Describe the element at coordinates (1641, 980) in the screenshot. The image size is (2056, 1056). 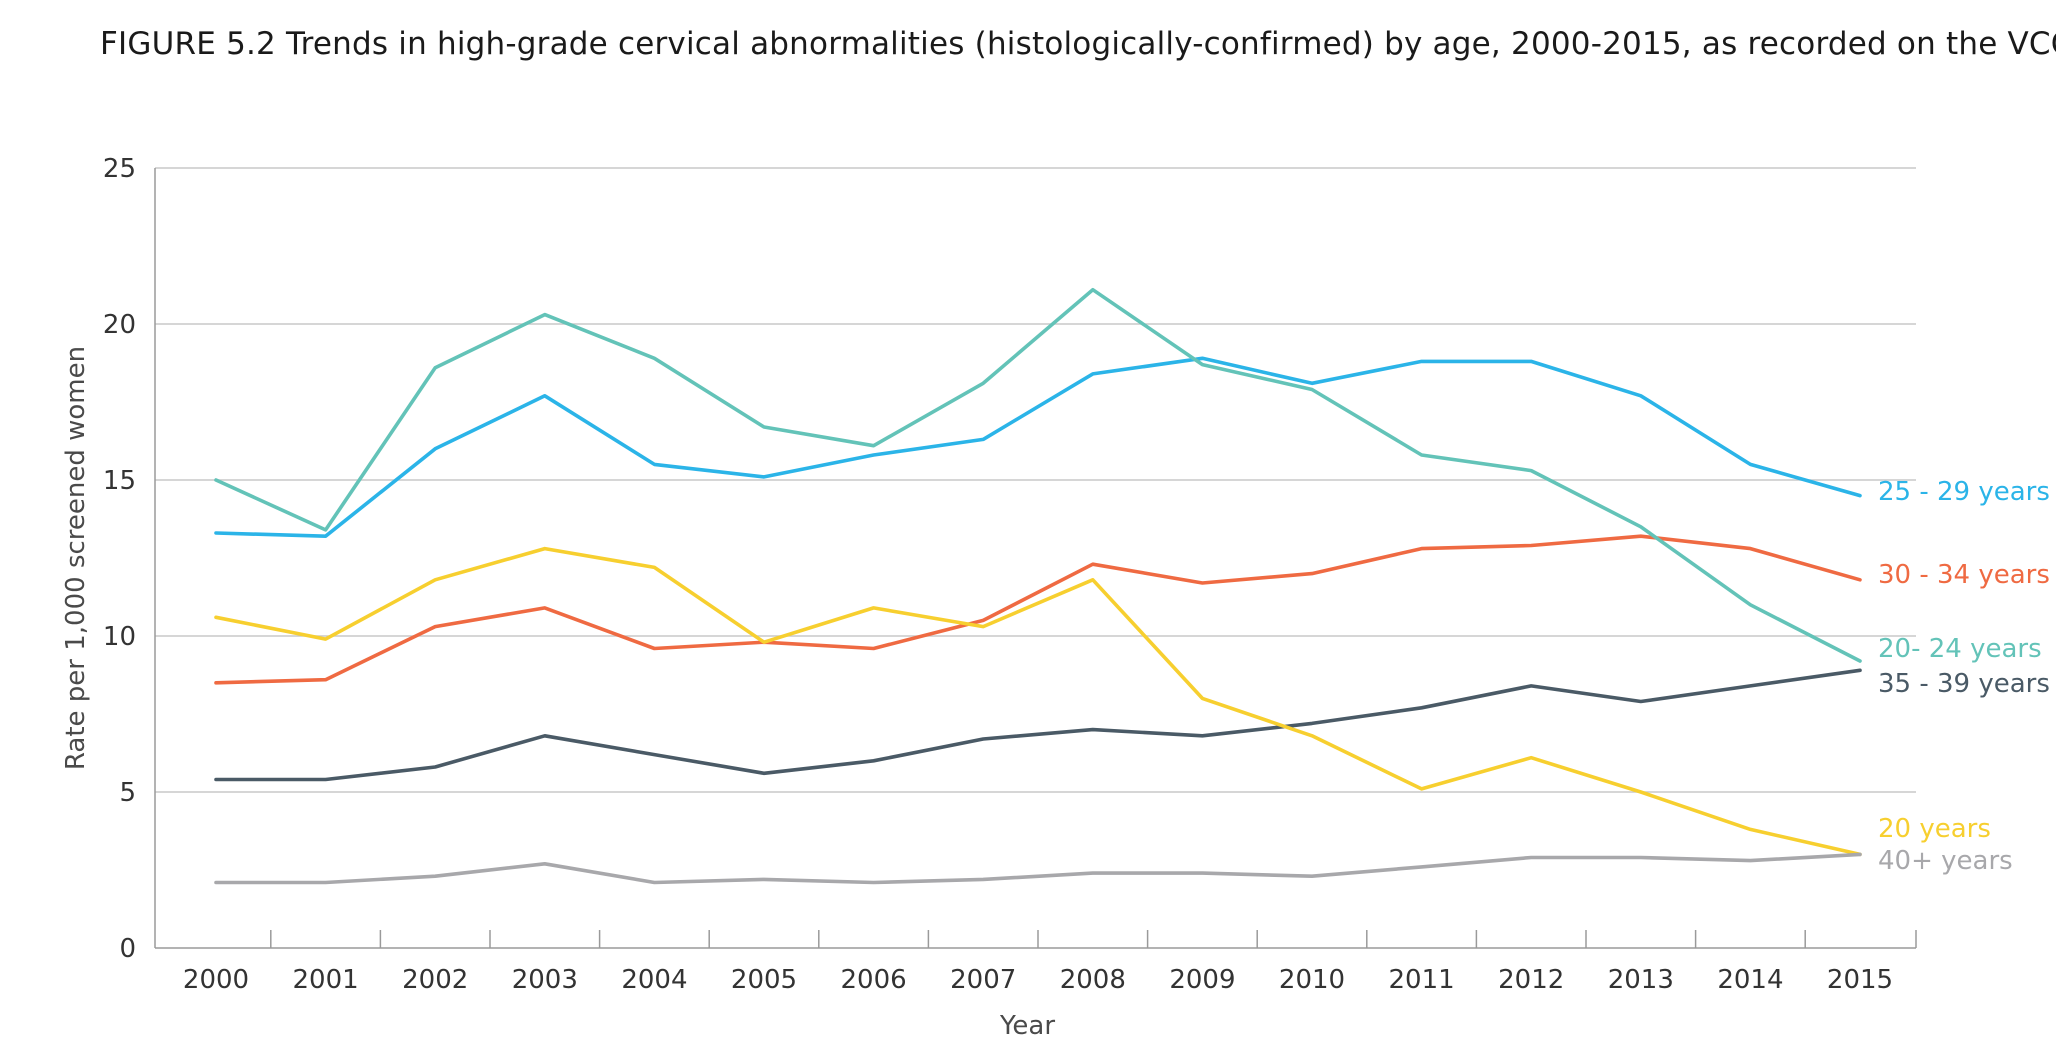
I see `x-tick-label: 2013` at that location.